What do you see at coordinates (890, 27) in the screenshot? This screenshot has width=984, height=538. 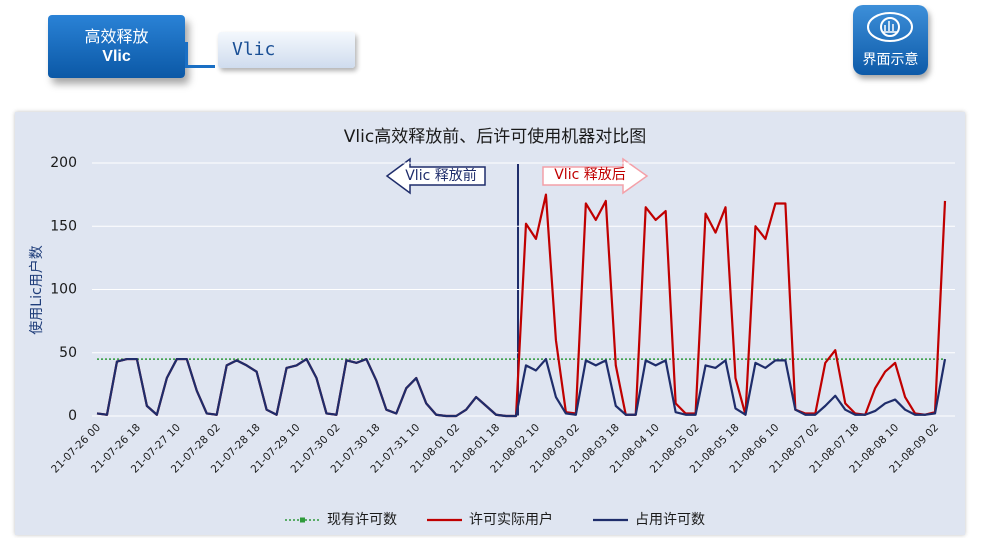 I see `icon-graphic` at bounding box center [890, 27].